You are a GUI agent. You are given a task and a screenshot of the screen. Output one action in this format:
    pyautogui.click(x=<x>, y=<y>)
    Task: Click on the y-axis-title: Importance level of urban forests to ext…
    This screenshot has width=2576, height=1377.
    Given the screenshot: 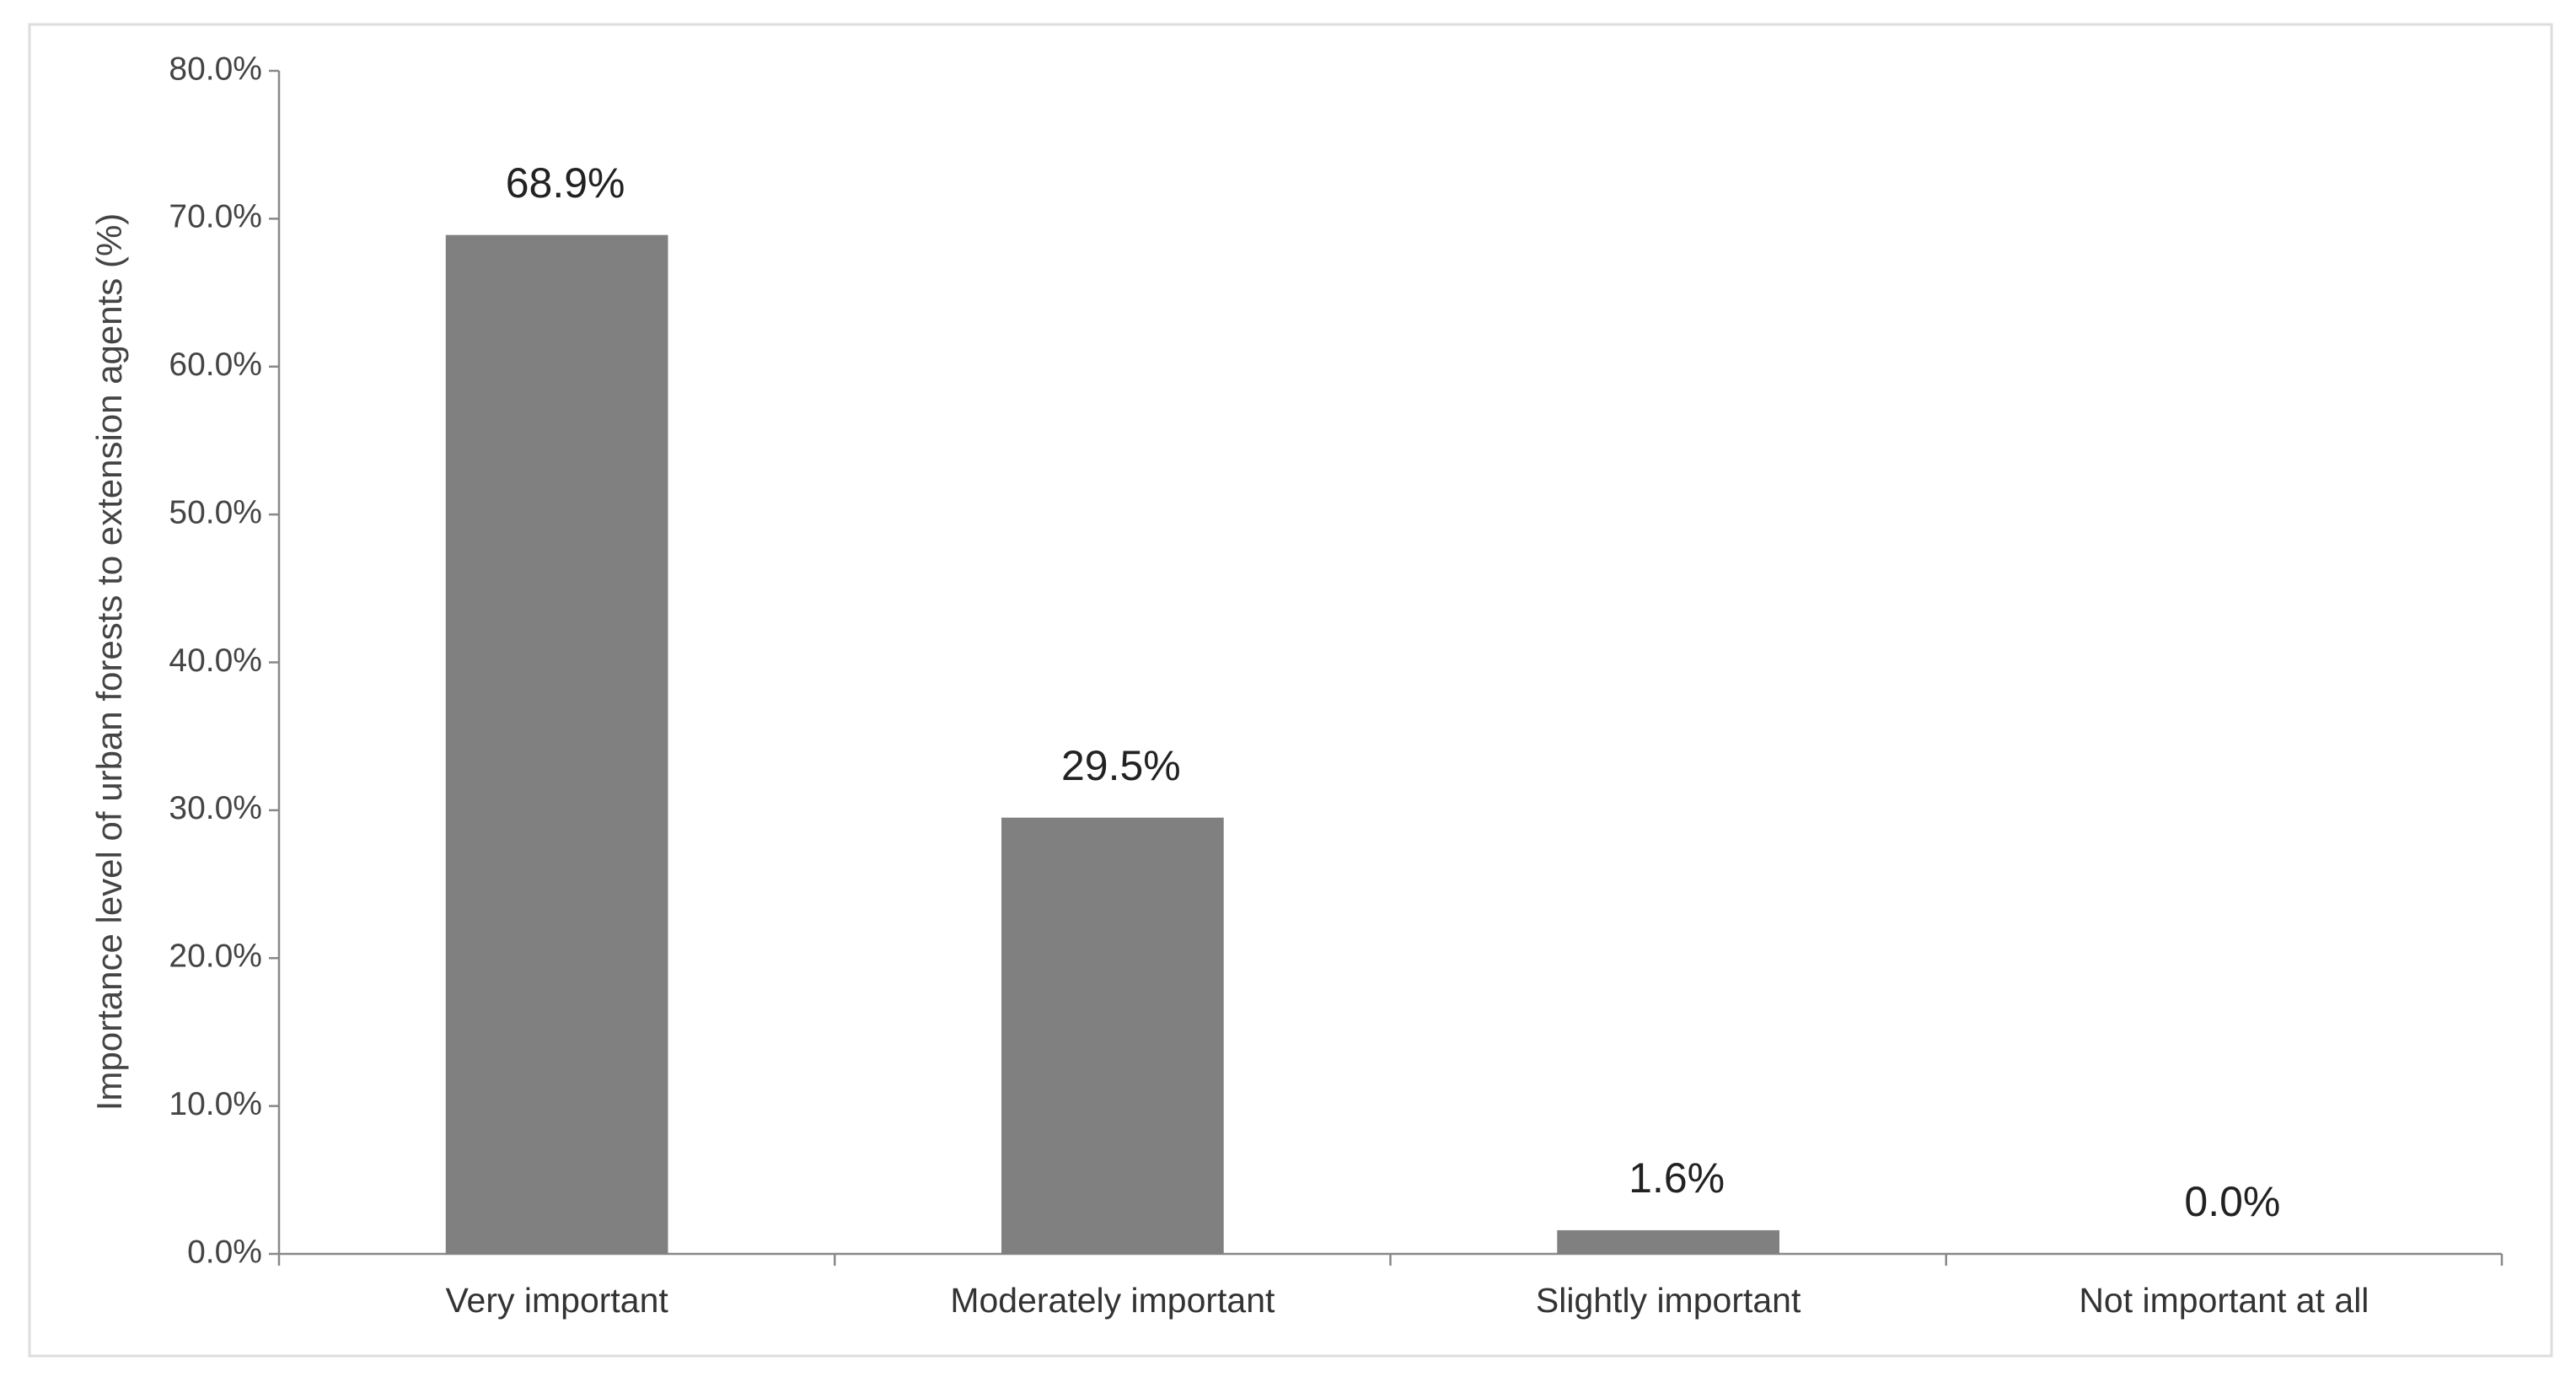 What is the action you would take?
    pyautogui.click(x=109, y=662)
    